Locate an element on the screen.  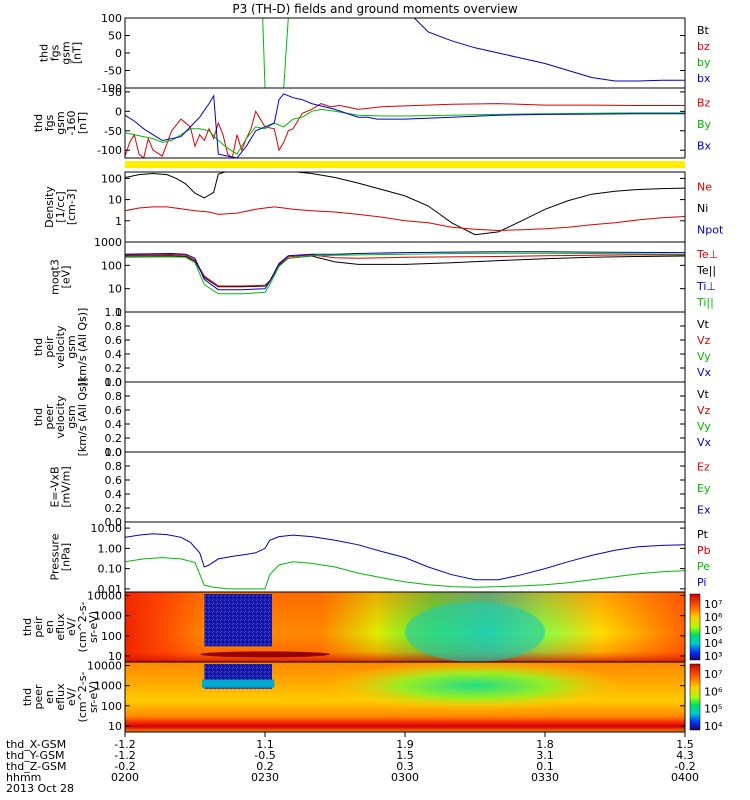
ylabel-line: E=-VxB is located at coordinates (55, 486).